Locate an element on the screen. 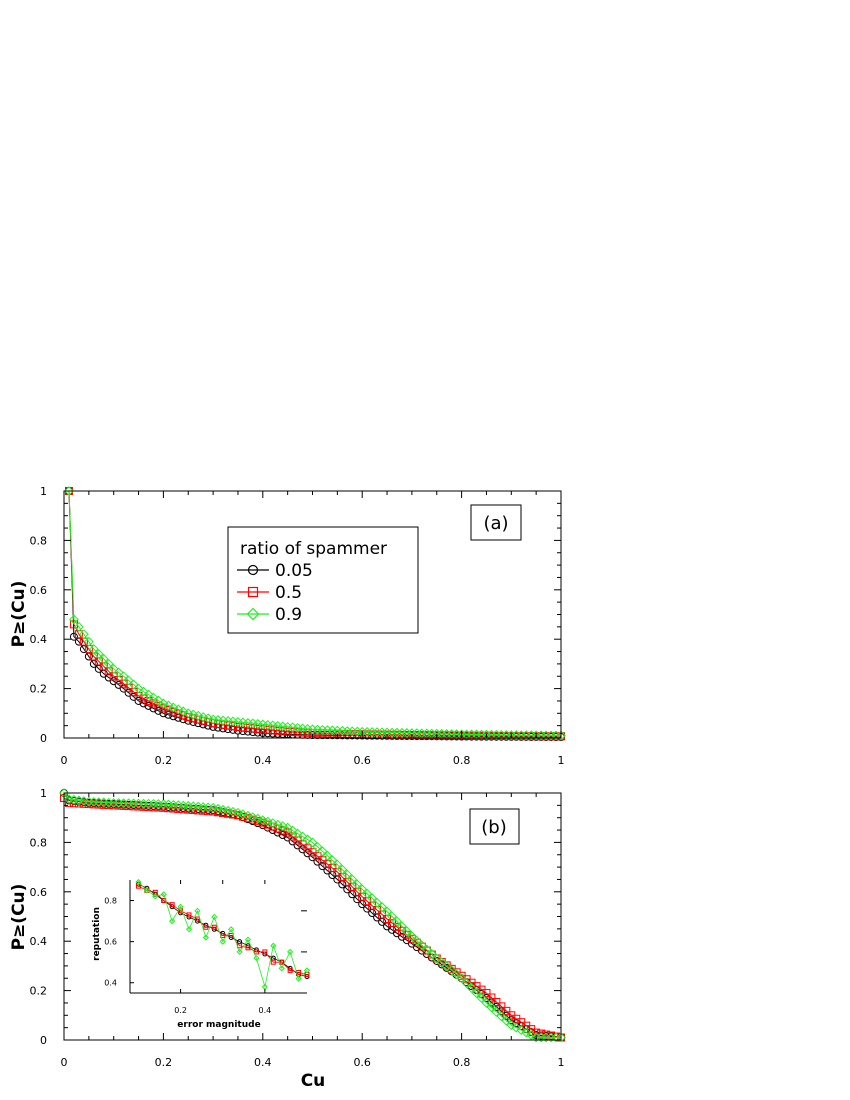 This screenshot has width=850, height=1100. legend-label-0: 0.05 is located at coordinates (294, 571).